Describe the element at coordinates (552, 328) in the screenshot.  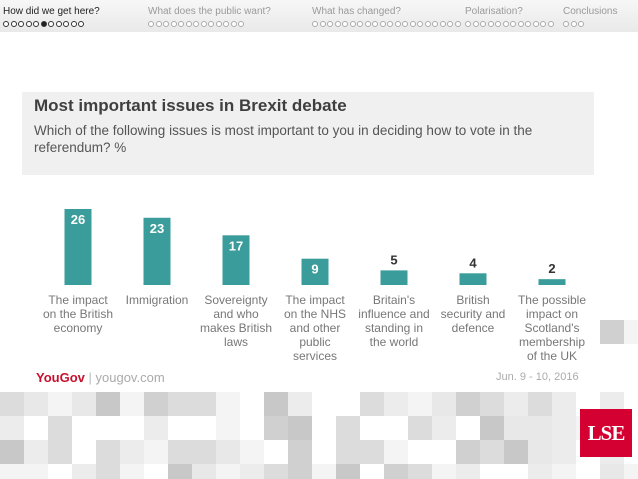
I see `category-label: Scotland's` at that location.